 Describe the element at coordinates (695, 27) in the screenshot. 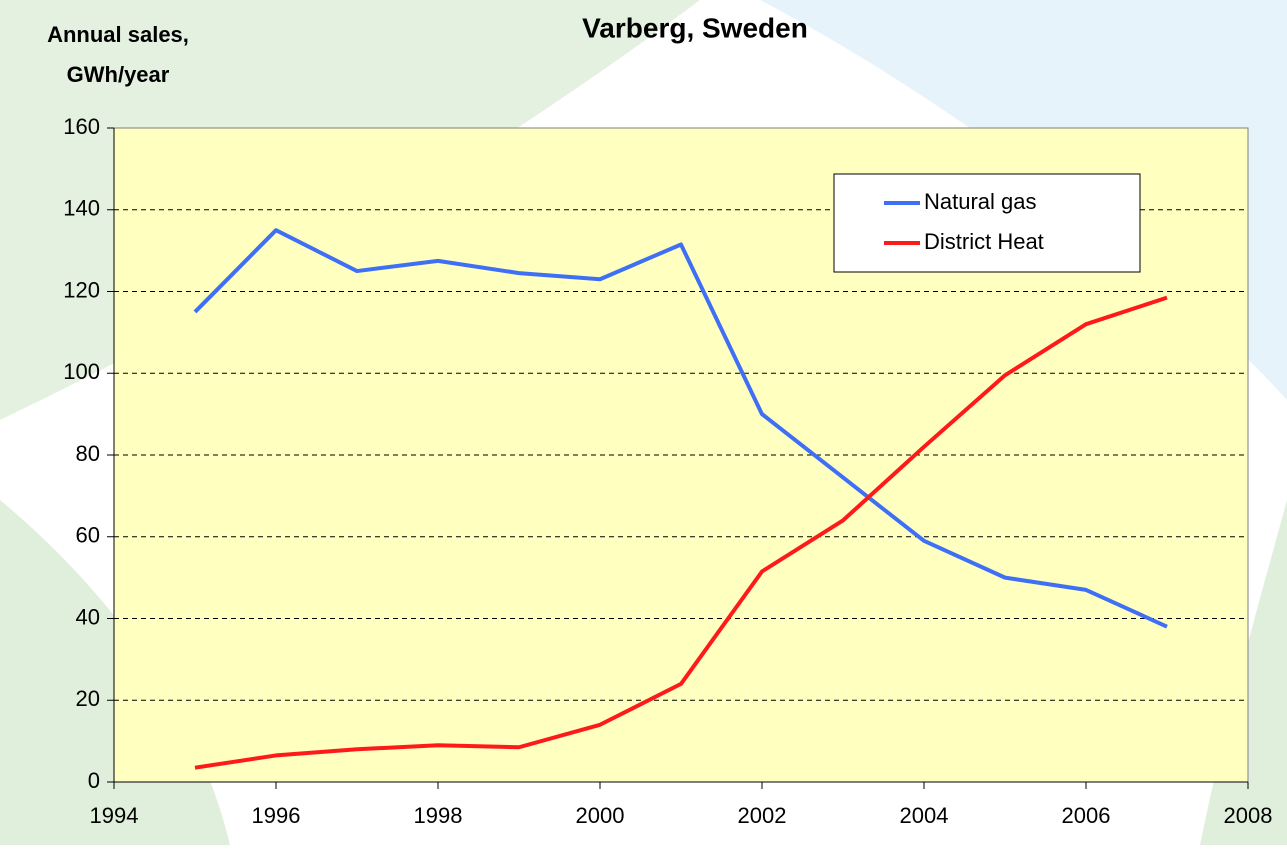

I see `chart-title: Varberg, Sweden` at that location.